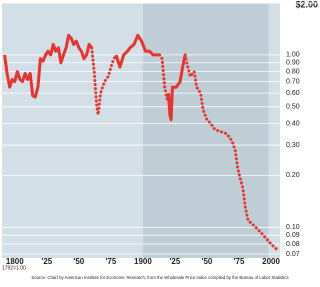  I want to click on base-note: 1792=1.00, so click(14, 268).